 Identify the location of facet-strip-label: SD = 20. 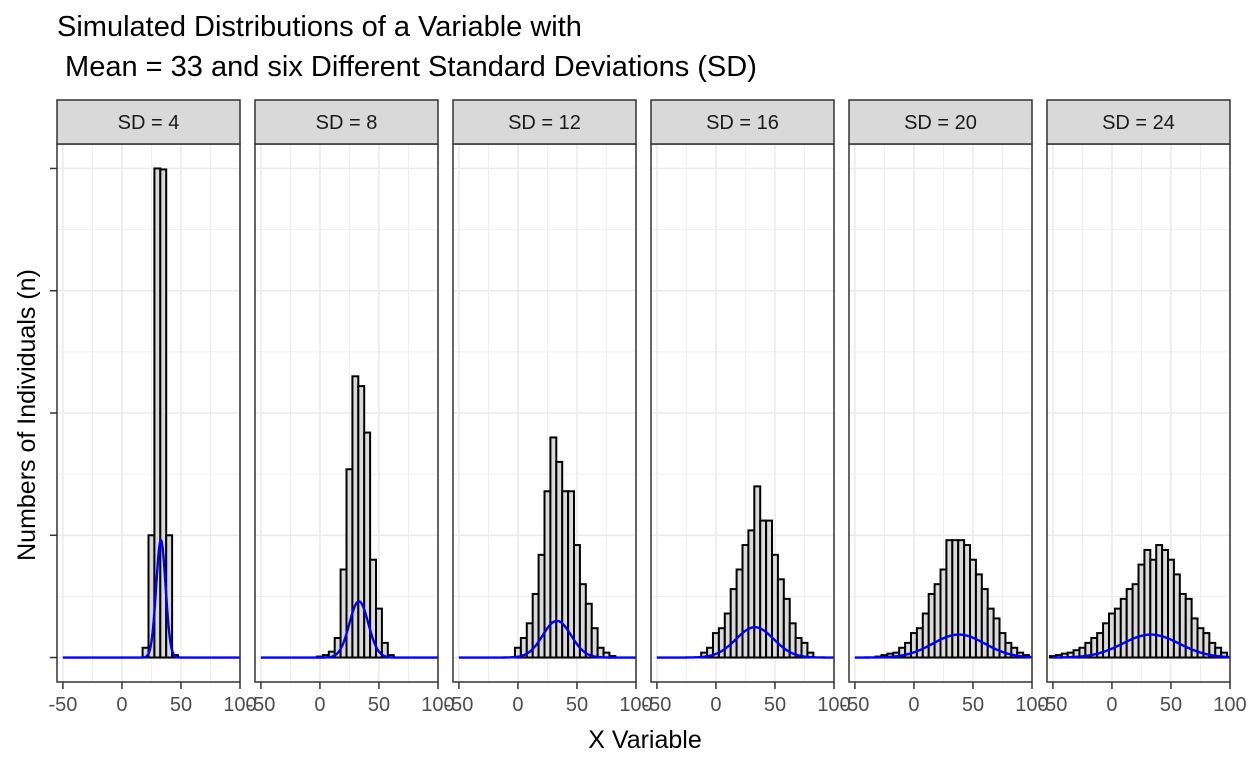
(940, 123).